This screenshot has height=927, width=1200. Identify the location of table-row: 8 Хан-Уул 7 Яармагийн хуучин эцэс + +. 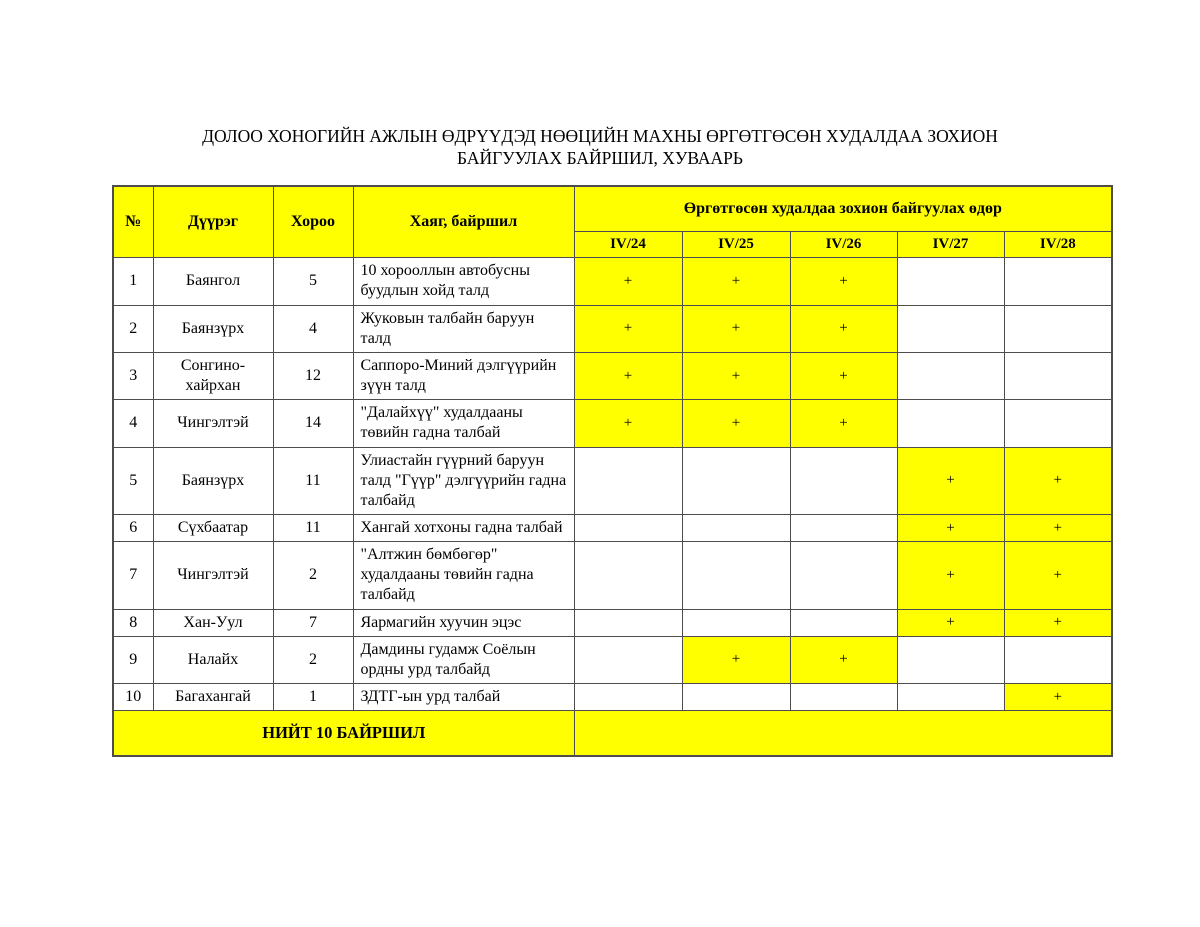
(612, 622).